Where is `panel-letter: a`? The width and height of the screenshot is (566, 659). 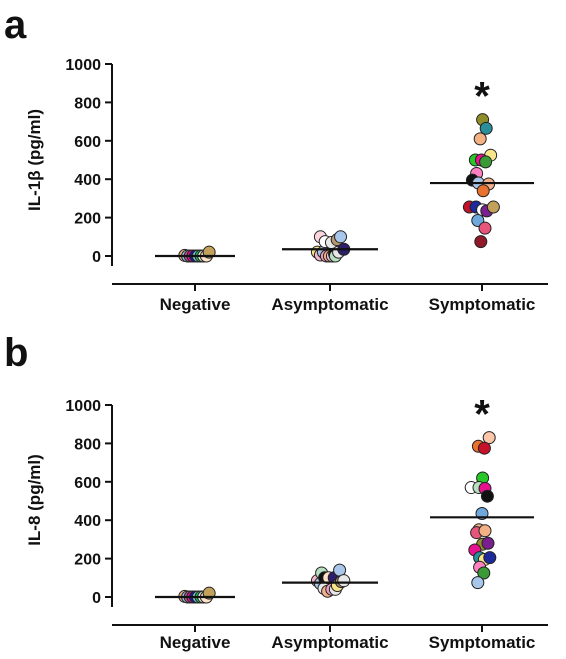
panel-letter: a is located at coordinates (15, 25).